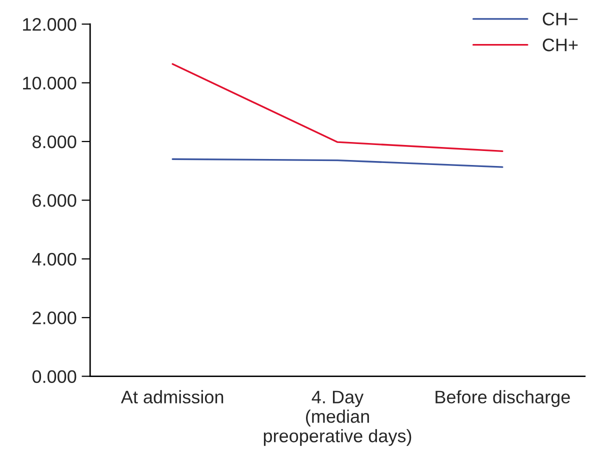  Describe the element at coordinates (338, 418) in the screenshot. I see `x-tick-label: 4. Day (median preoperative days)` at that location.